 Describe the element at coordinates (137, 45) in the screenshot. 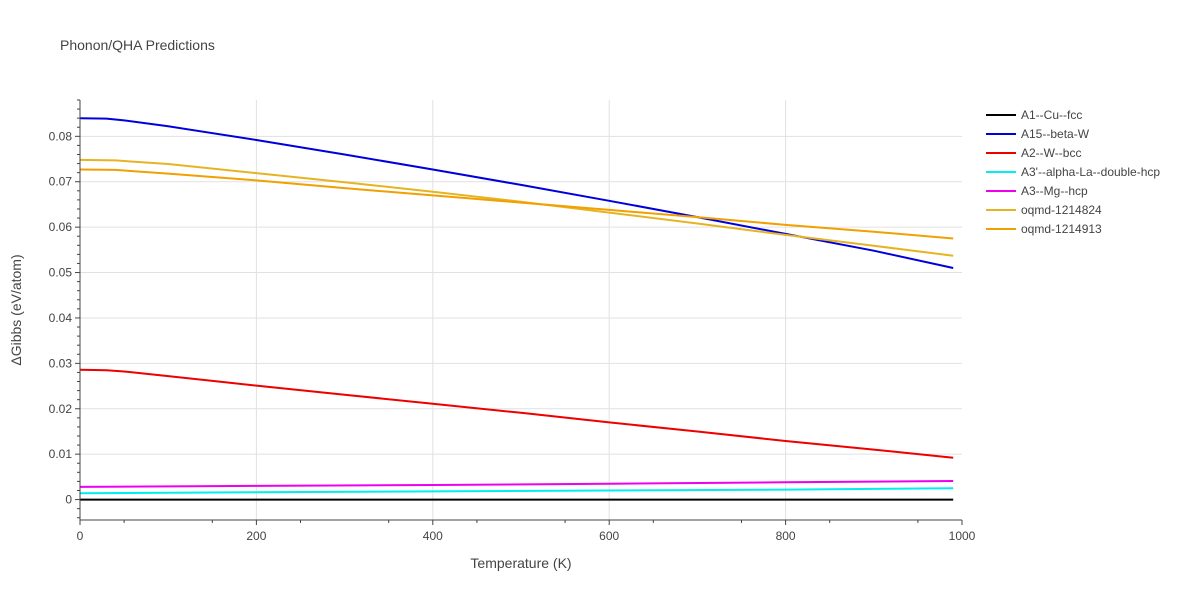

I see `chart-title: Phonon/QHA Predictions` at that location.